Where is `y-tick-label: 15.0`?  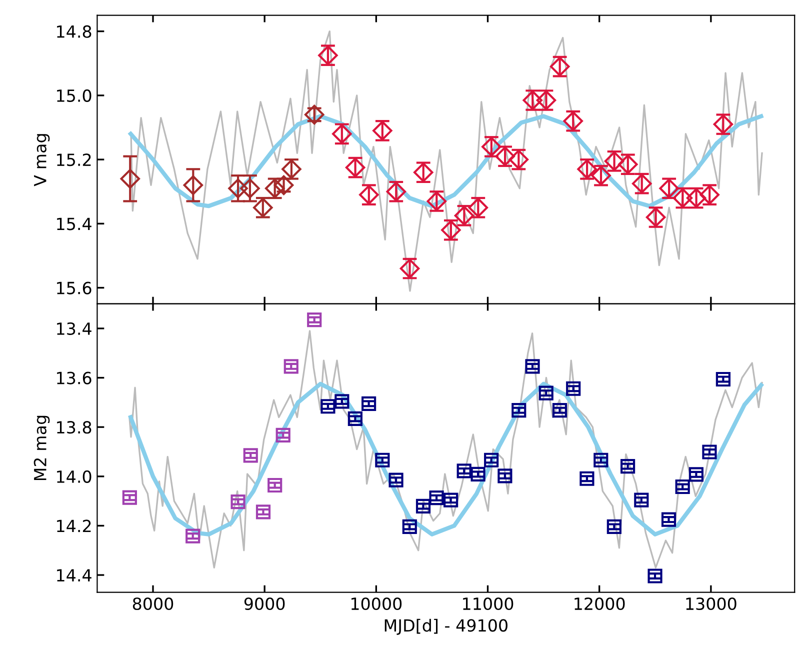 y-tick-label: 15.0 is located at coordinates (74, 95).